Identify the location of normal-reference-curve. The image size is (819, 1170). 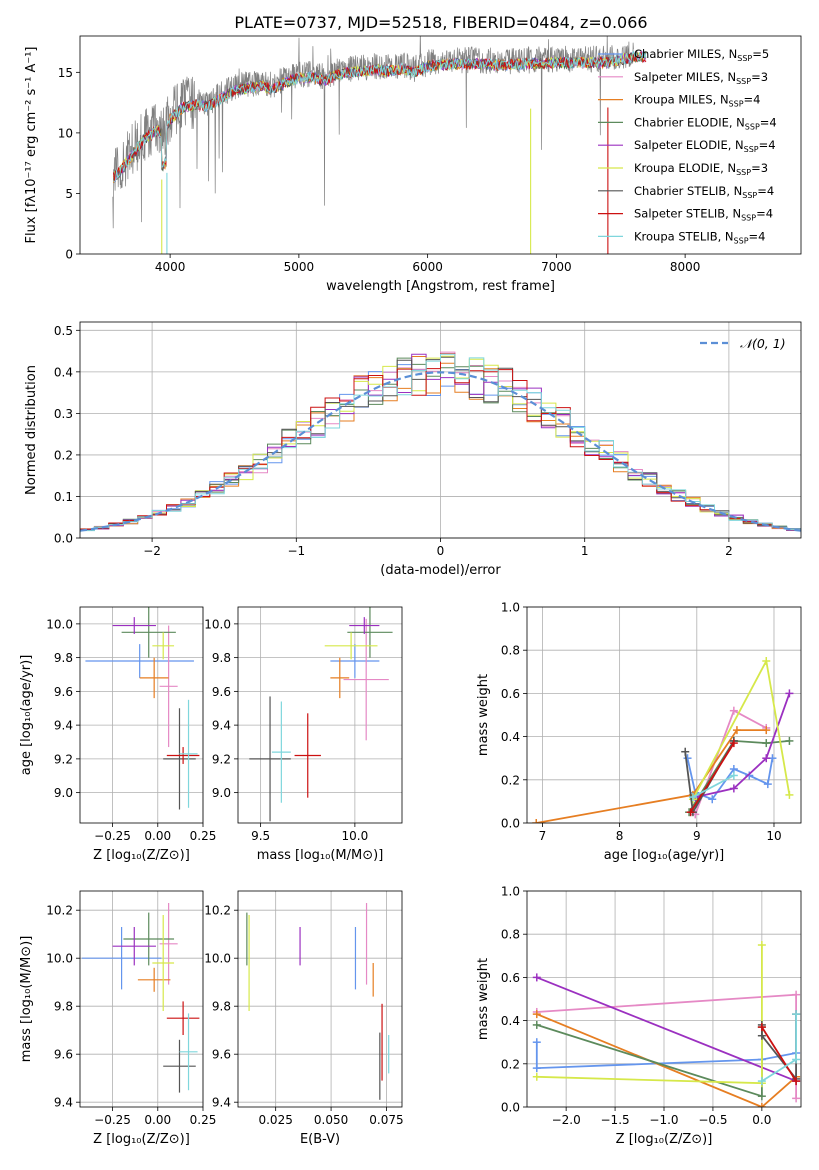
(440, 451).